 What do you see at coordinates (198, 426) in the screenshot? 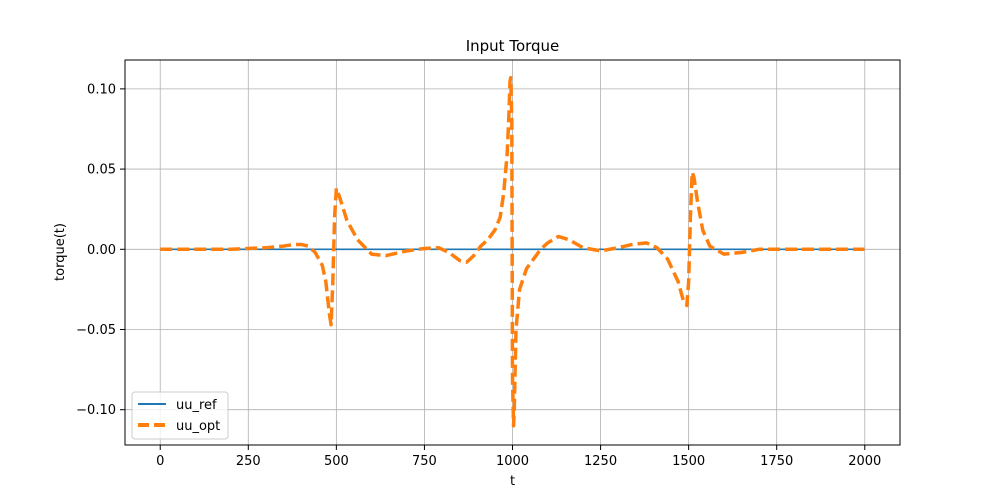
I see `legend-label-uu-opt: uu_opt` at bounding box center [198, 426].